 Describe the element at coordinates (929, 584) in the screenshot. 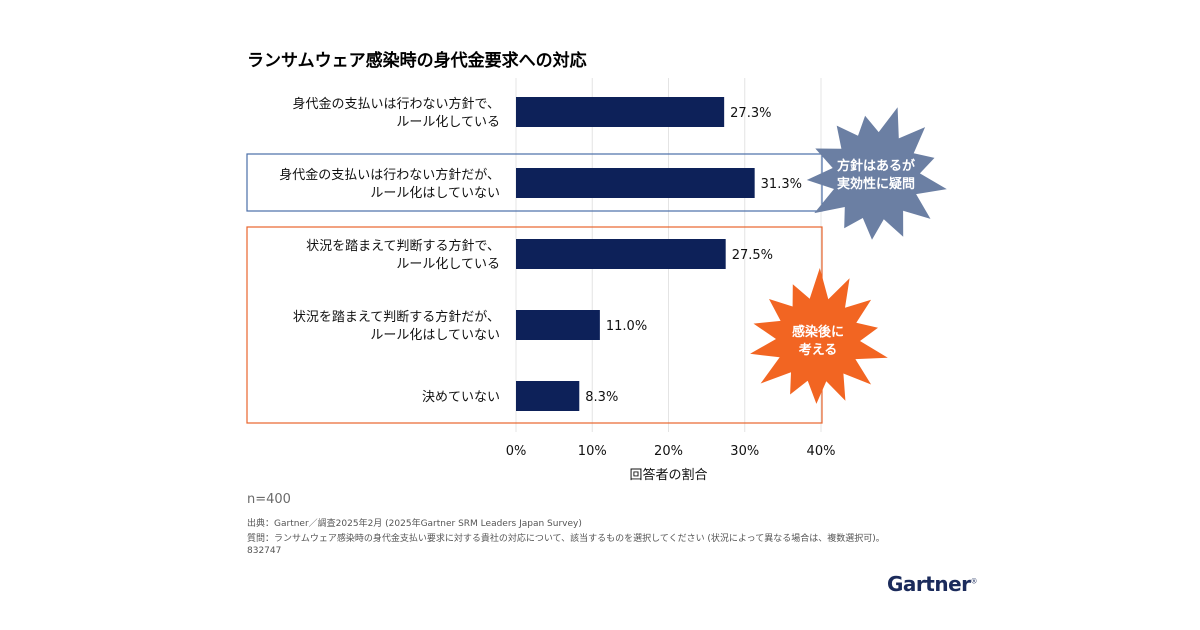

I see `logo-text: Gartner` at that location.